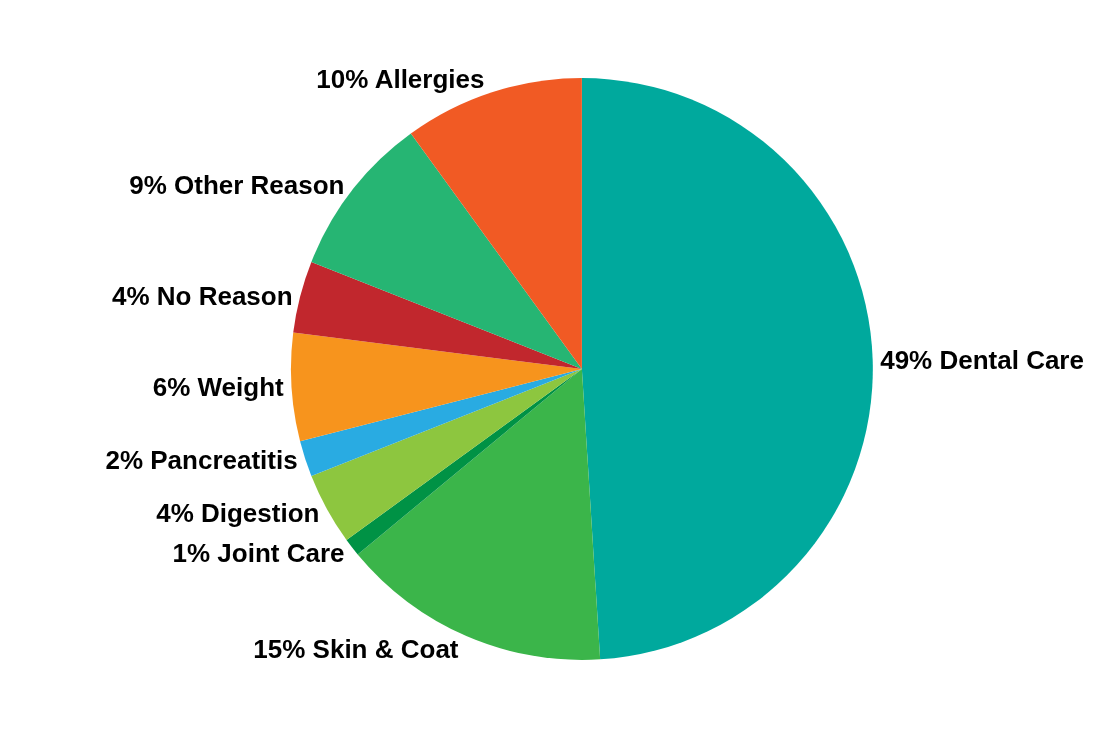 Image resolution: width=1119 pixels, height=738 pixels. I want to click on slice-label: 4% No Reason, so click(202, 295).